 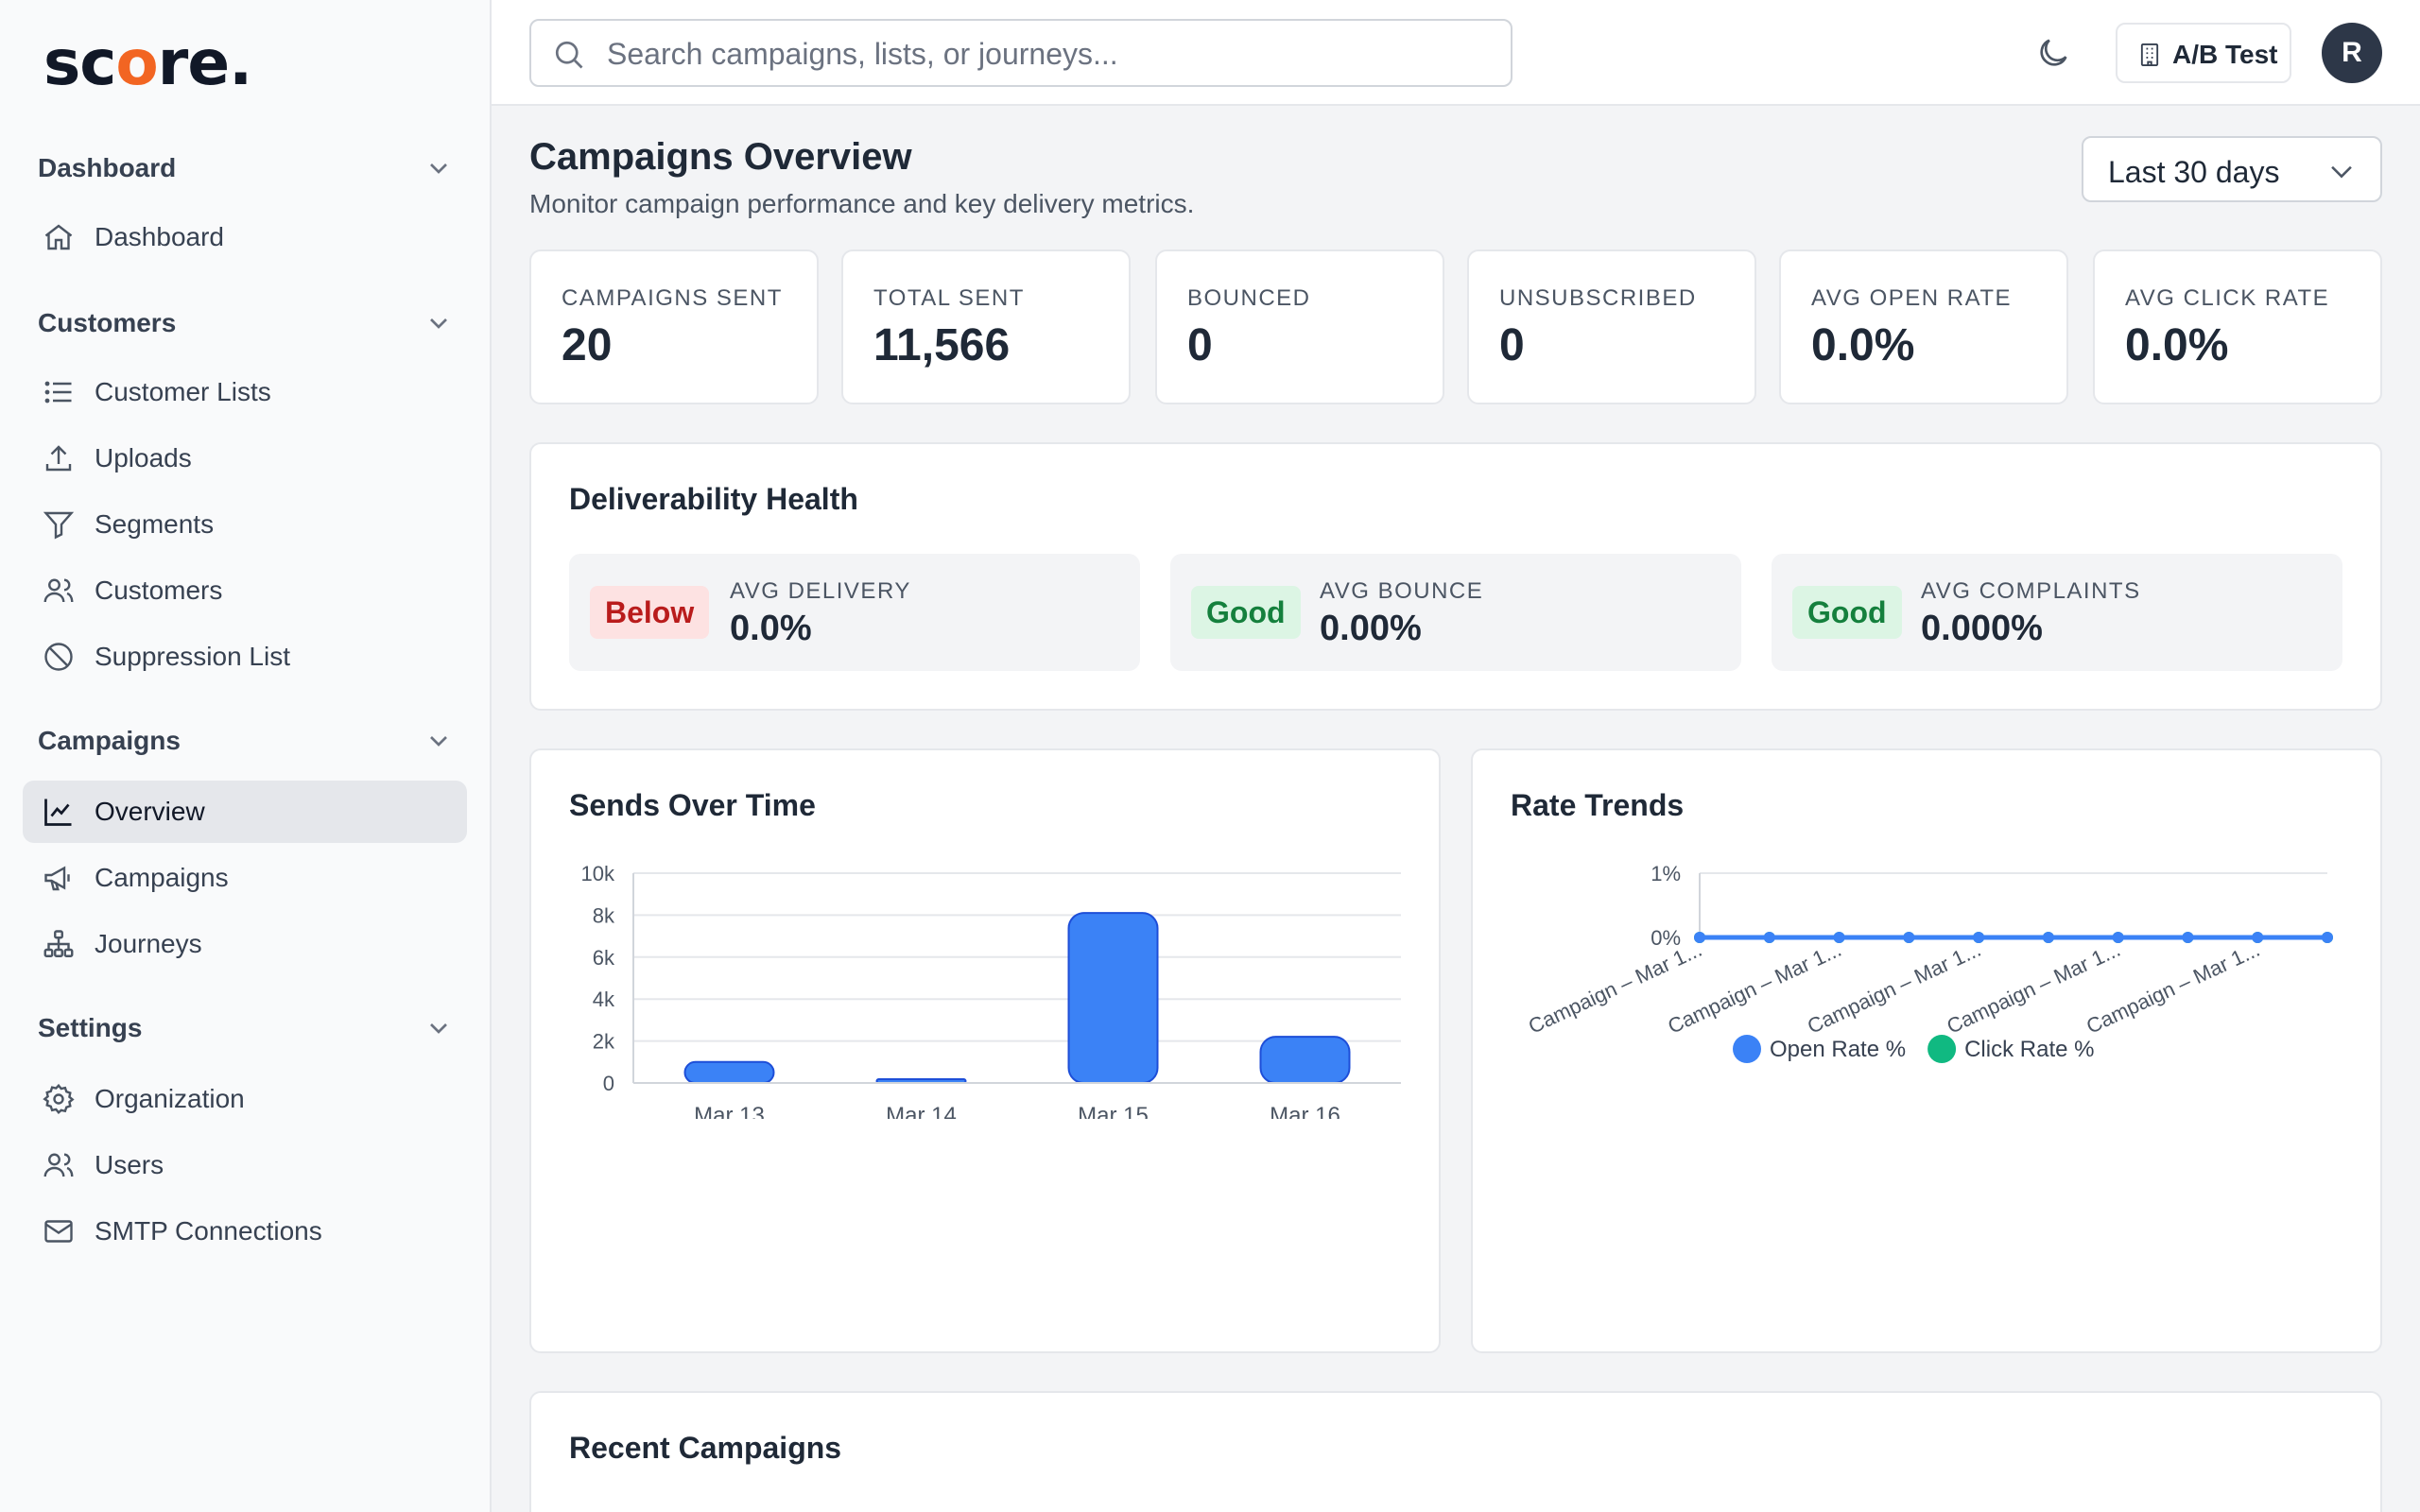 What do you see at coordinates (1838, 1049) in the screenshot?
I see `legend-label: Open Rate %` at bounding box center [1838, 1049].